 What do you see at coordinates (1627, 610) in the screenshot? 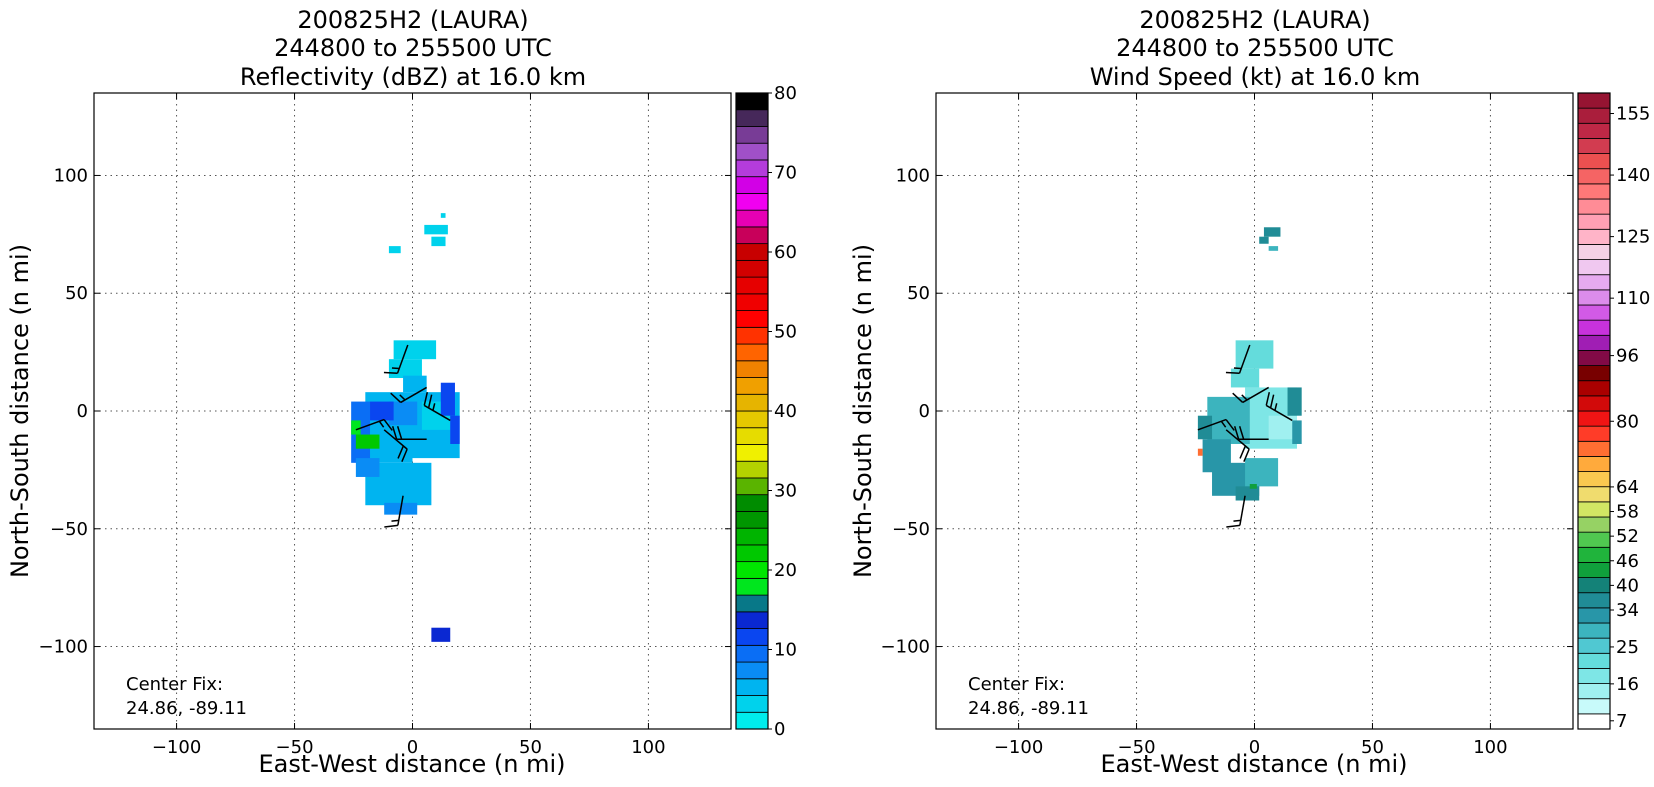
I see `colorbar-tick-label: 34` at bounding box center [1627, 610].